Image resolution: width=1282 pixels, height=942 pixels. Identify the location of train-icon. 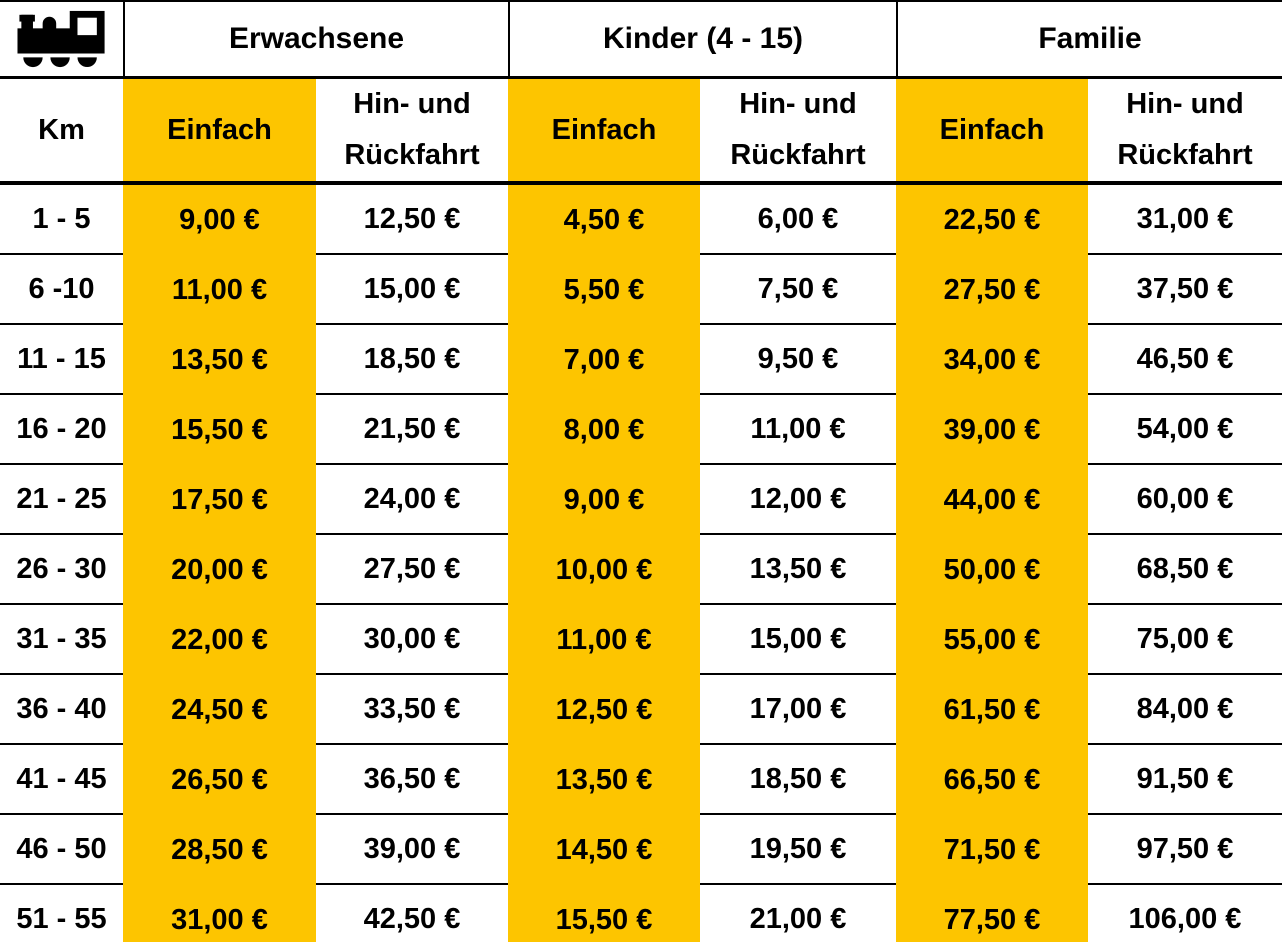
(61, 39).